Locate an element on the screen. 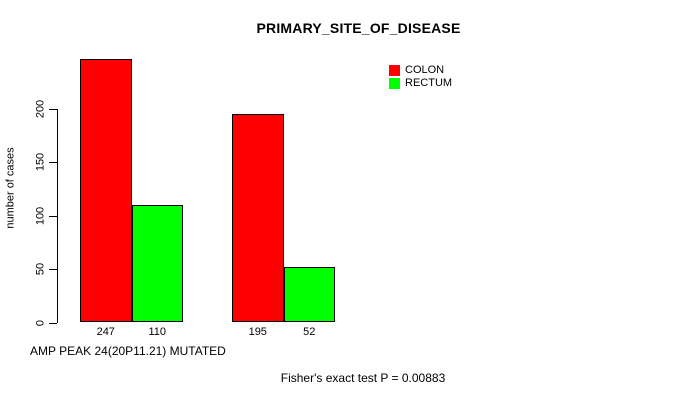  legend-label-colon: COLON is located at coordinates (425, 70).